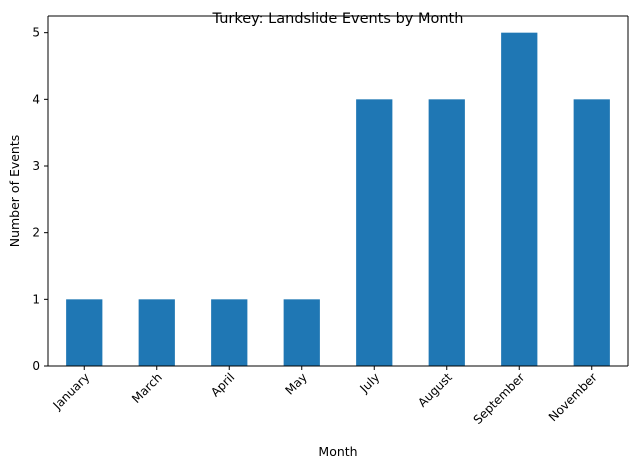 The height and width of the screenshot is (470, 630). What do you see at coordinates (36, 99) in the screenshot?
I see `y-tick-label: 4` at bounding box center [36, 99].